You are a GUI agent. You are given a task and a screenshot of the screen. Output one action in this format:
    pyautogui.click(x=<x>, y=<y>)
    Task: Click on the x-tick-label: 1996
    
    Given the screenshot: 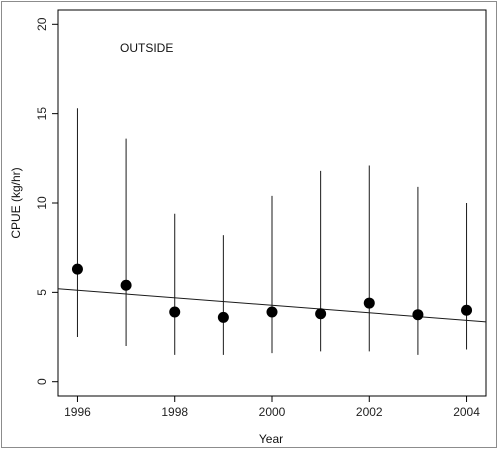 What is the action you would take?
    pyautogui.click(x=77, y=412)
    